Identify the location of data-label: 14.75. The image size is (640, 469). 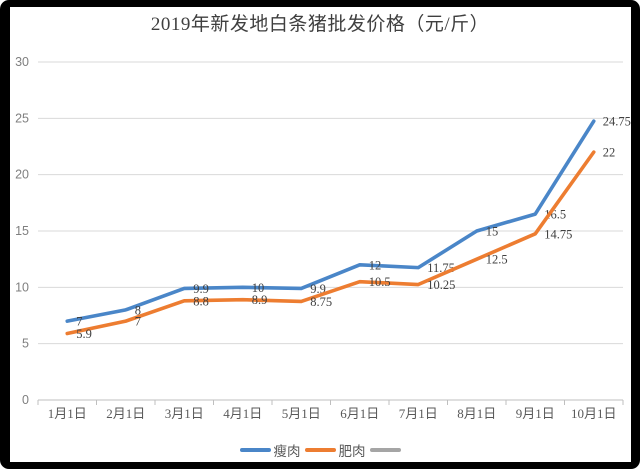
(558, 234).